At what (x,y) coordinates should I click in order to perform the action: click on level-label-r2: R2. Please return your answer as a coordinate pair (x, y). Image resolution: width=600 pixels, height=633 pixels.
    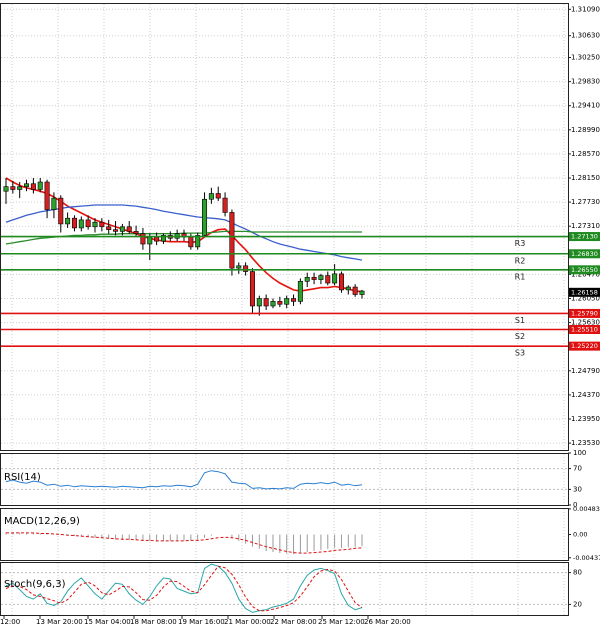
    Looking at the image, I should click on (520, 260).